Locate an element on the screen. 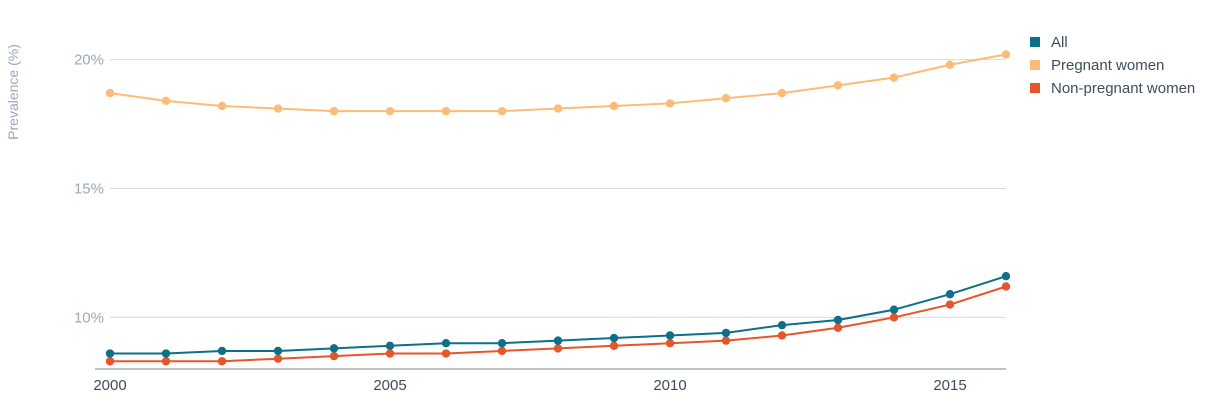 The height and width of the screenshot is (407, 1230). legend-item-non-pregnant-women: Non-pregnant women is located at coordinates (1112, 88).